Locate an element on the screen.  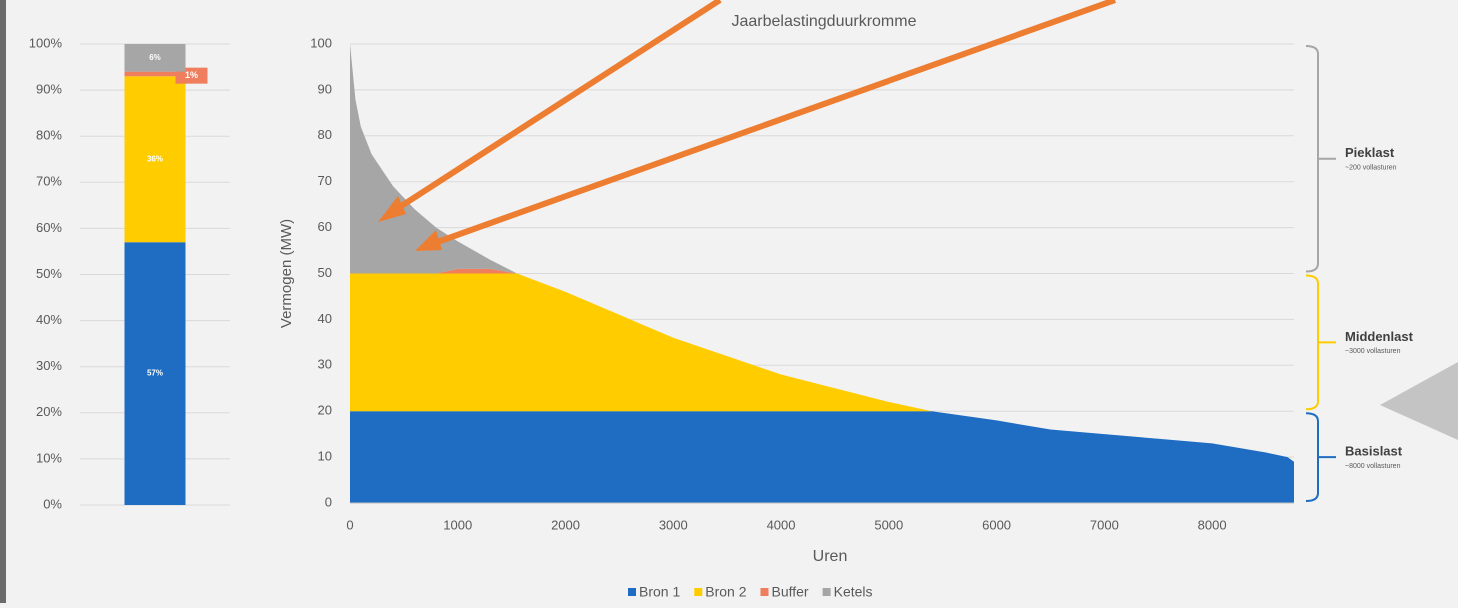
legend-label: Buffer is located at coordinates (790, 592).